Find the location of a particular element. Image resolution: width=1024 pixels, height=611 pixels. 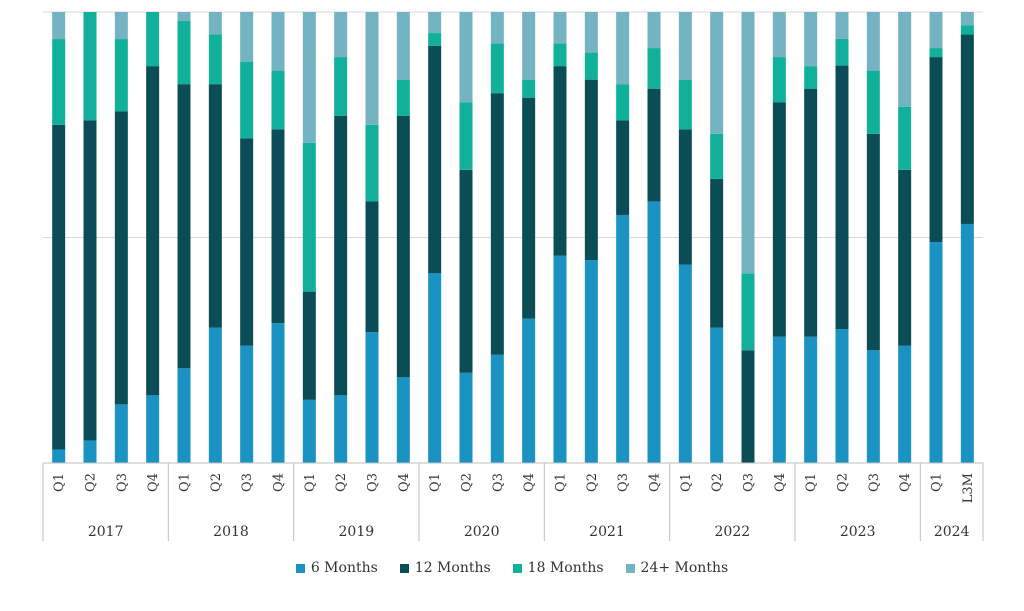

legend-swatch-18-months is located at coordinates (517, 568).